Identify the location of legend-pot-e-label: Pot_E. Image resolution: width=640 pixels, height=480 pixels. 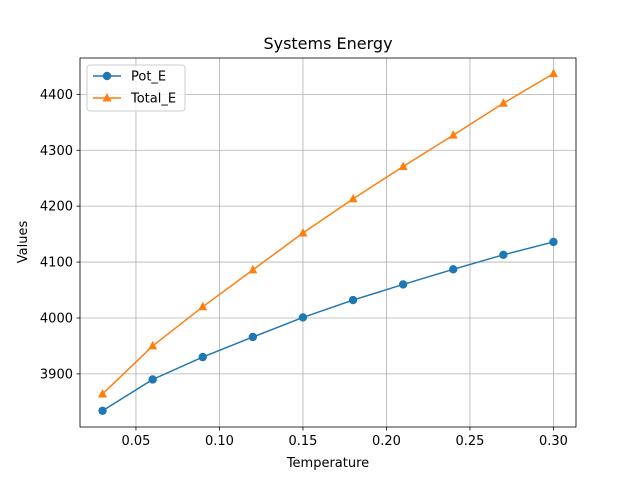
(148, 77).